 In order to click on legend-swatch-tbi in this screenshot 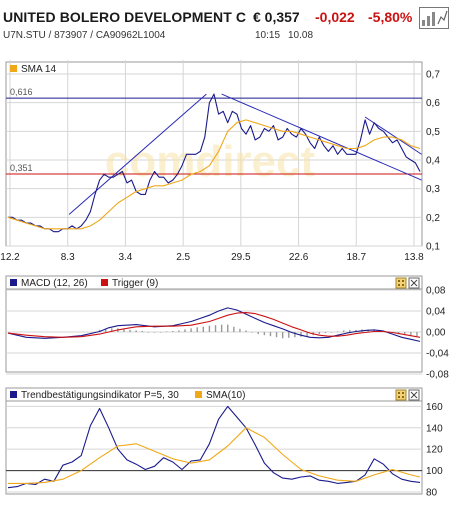, I will do `click(13, 394)`.